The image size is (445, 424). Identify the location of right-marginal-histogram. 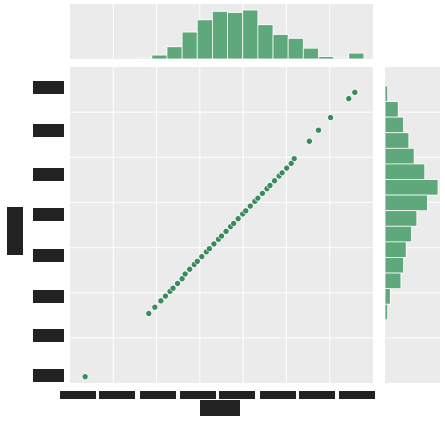
(411, 203).